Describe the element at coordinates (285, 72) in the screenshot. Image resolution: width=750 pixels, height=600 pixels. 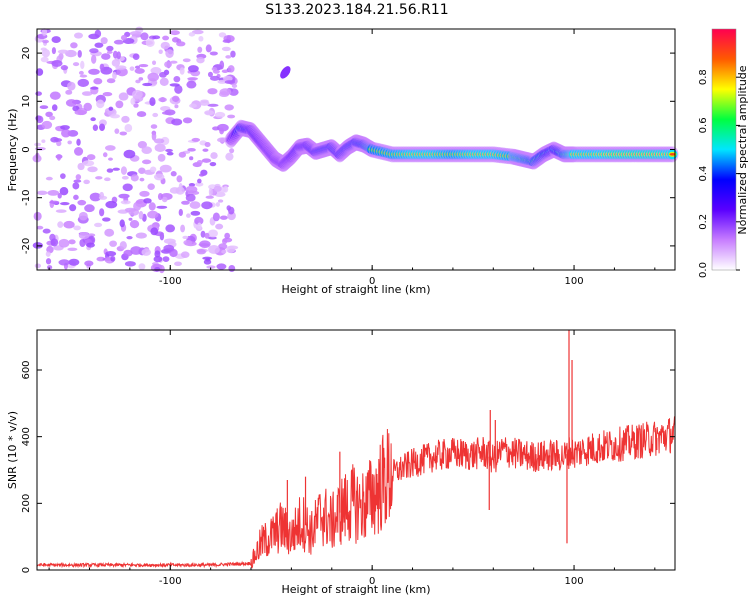
I see `isolated-blob` at that location.